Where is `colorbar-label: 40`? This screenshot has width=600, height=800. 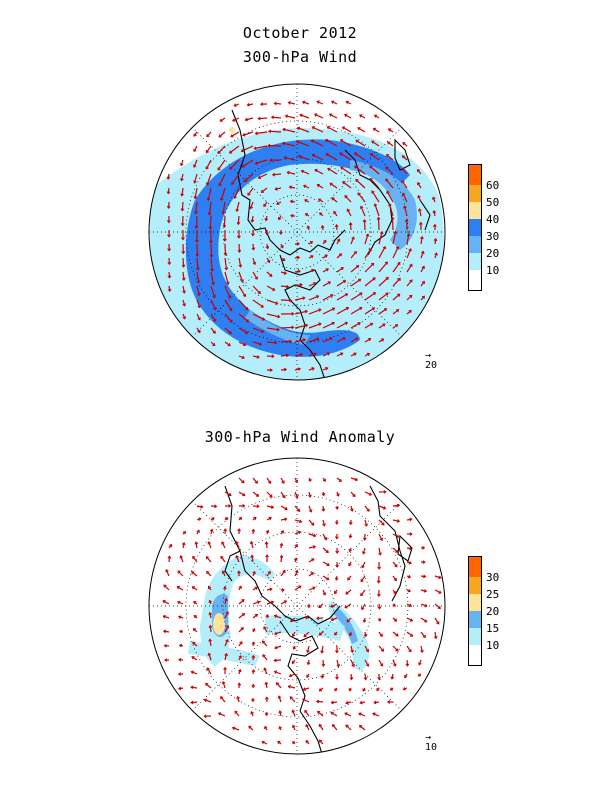 colorbar-label: 40 is located at coordinates (493, 219).